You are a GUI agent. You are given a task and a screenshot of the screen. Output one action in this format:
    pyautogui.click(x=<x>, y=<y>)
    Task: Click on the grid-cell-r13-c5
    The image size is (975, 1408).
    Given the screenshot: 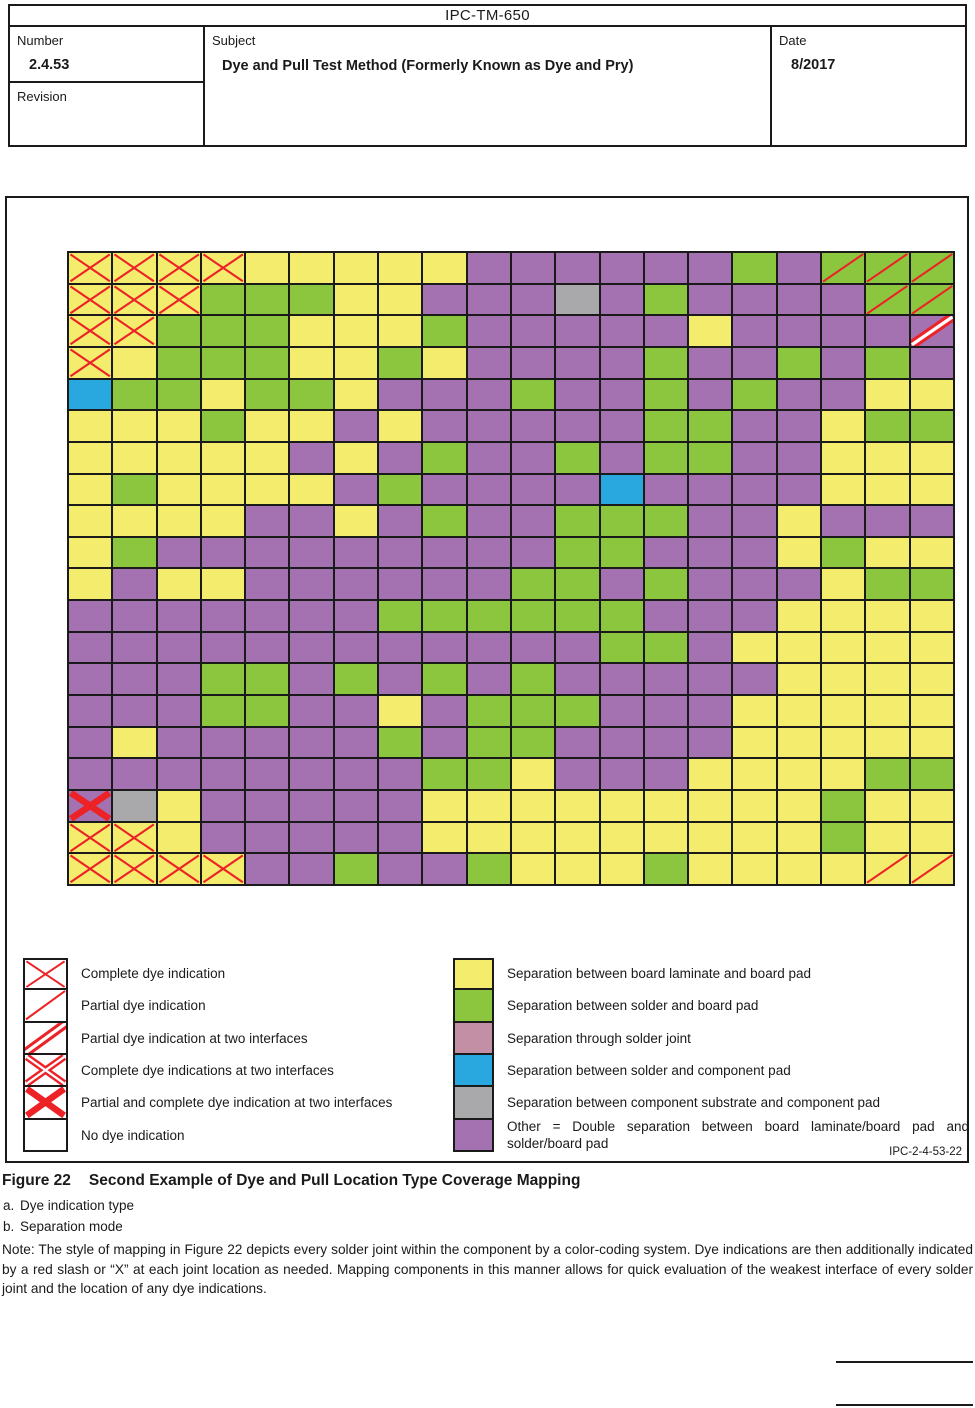 What is the action you would take?
    pyautogui.click(x=267, y=647)
    